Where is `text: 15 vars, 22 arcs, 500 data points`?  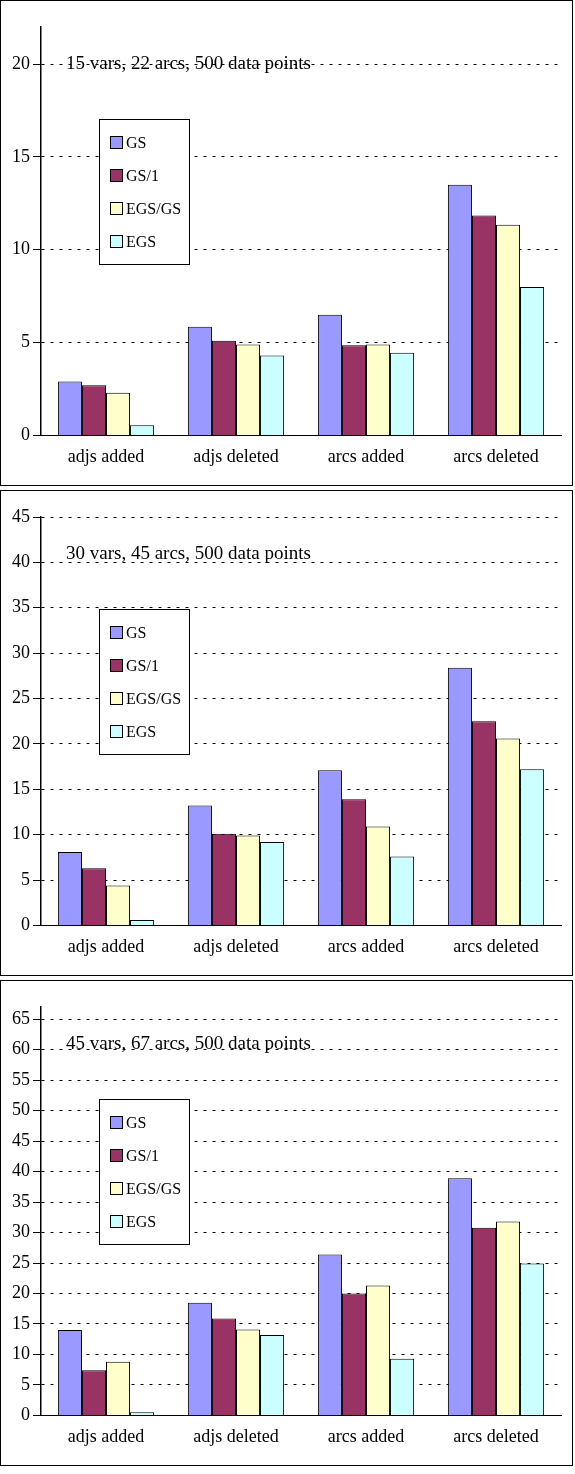 text: 15 vars, 22 arcs, 500 data points is located at coordinates (188, 62).